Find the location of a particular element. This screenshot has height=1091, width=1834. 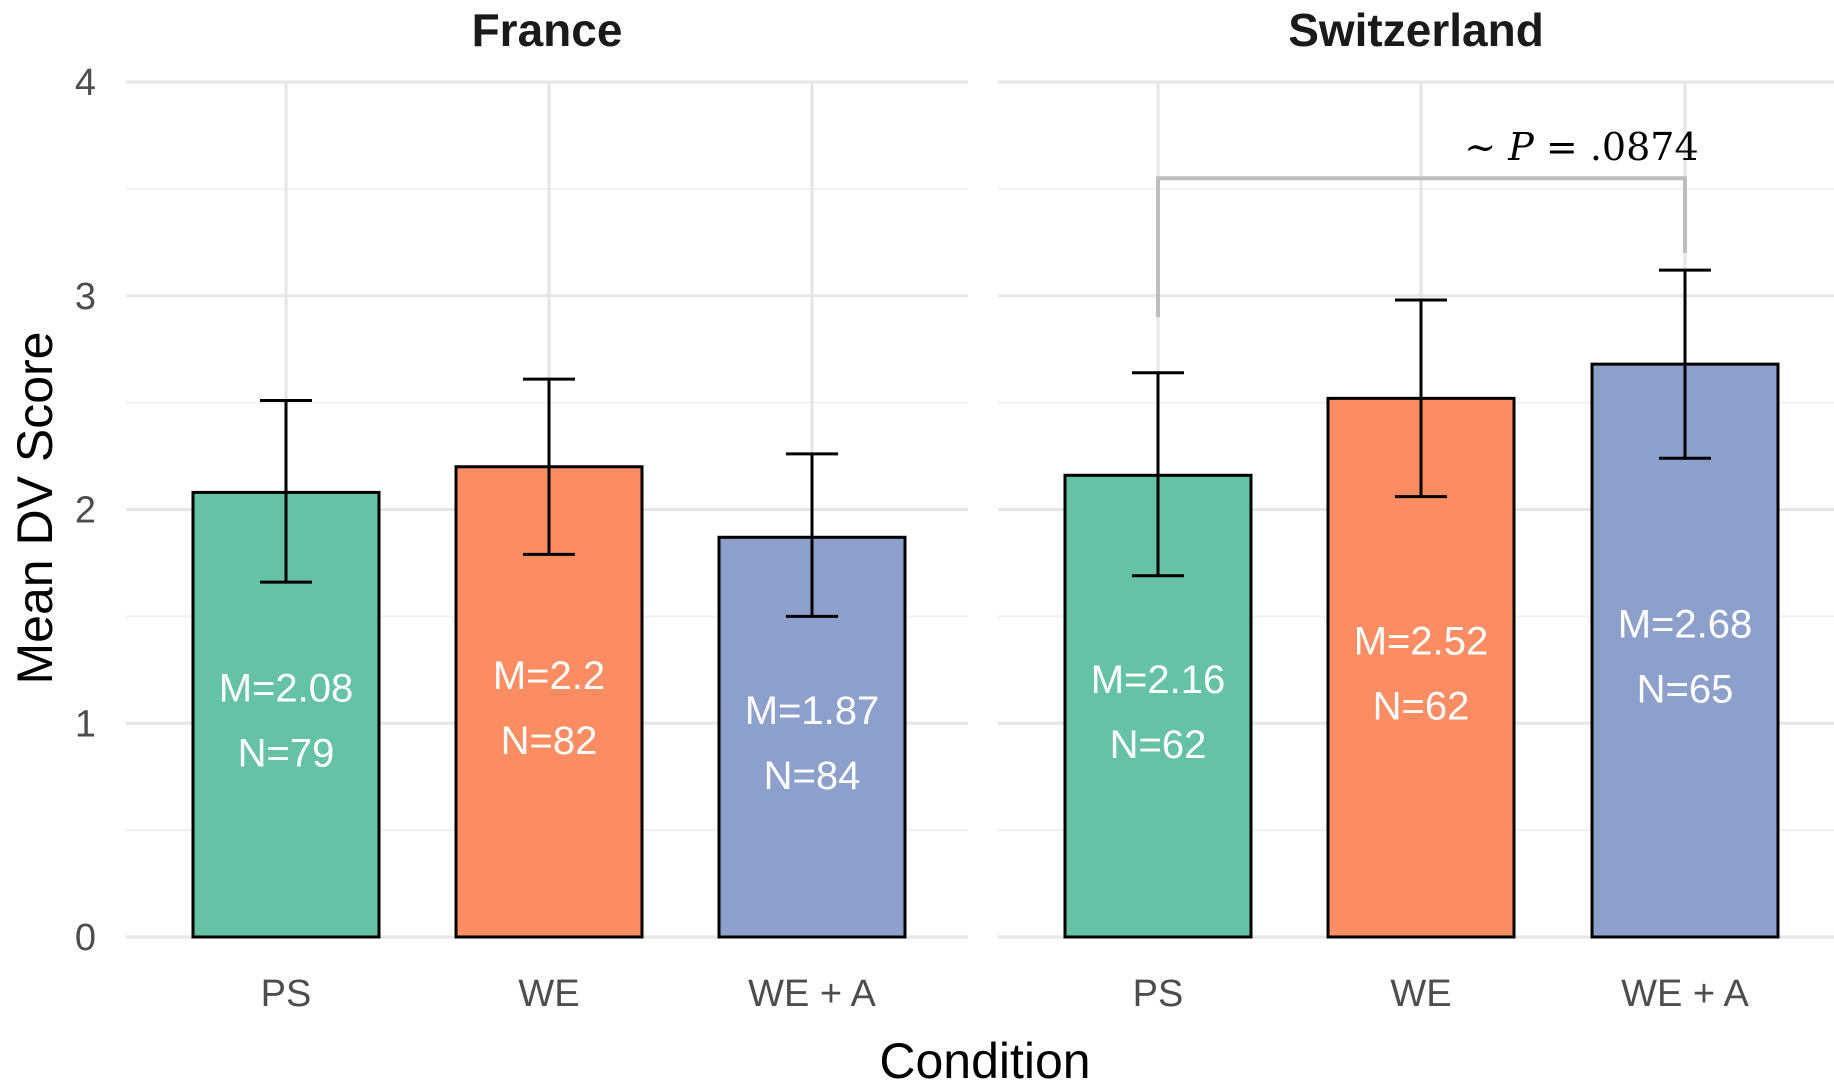

y-tick-label: 0 is located at coordinates (85, 938).